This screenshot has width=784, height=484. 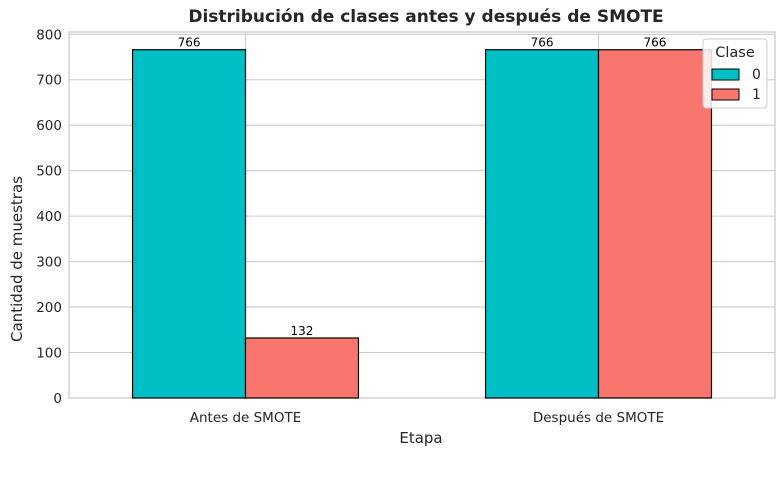 What do you see at coordinates (427, 418) in the screenshot?
I see `x-axis: Antes de SMOTE Después de SMOTE` at bounding box center [427, 418].